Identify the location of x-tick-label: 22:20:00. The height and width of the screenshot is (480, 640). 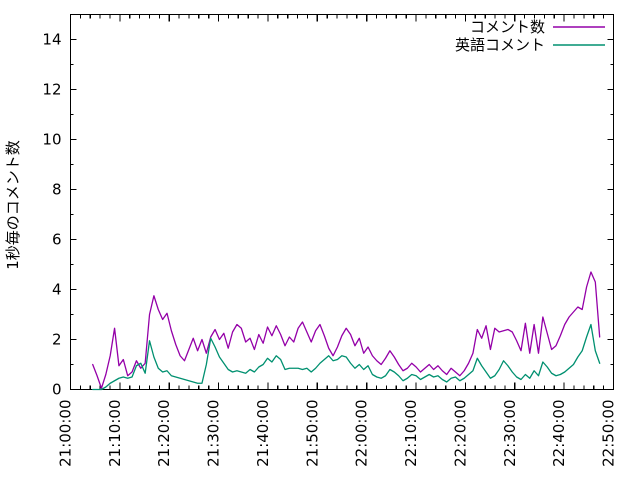
(460, 432).